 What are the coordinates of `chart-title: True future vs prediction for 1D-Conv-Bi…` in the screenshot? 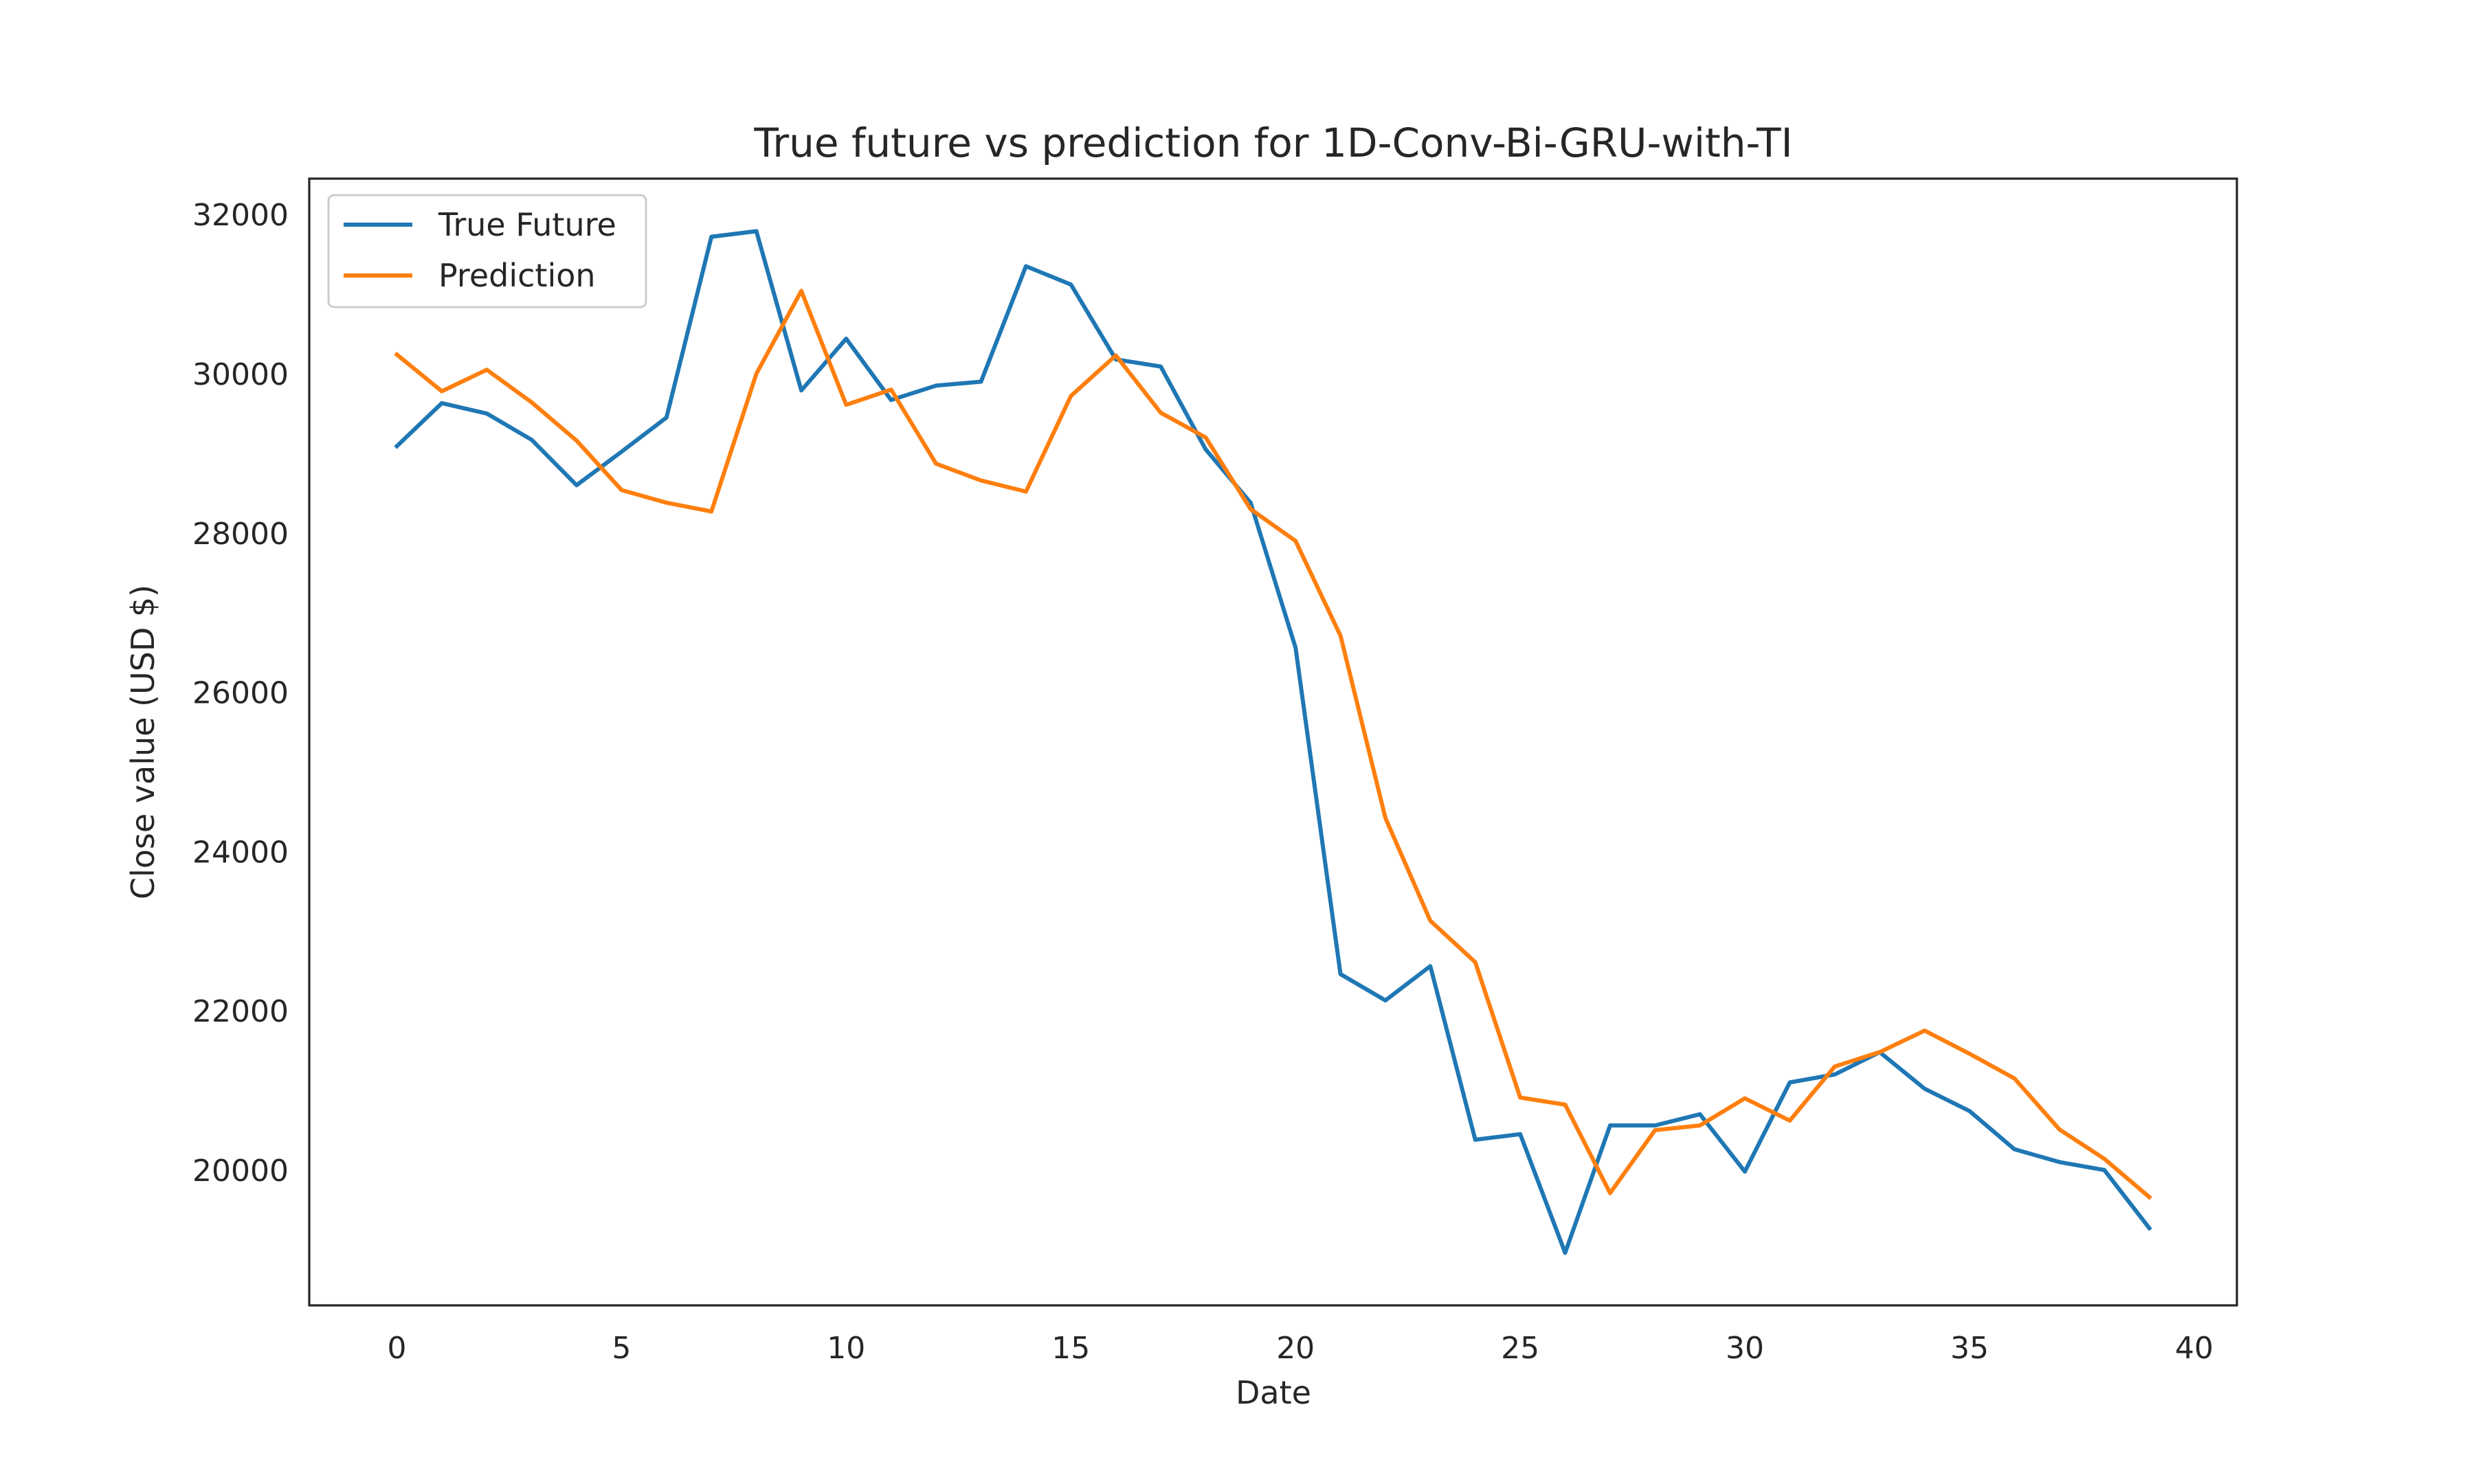 It's located at (1272, 143).